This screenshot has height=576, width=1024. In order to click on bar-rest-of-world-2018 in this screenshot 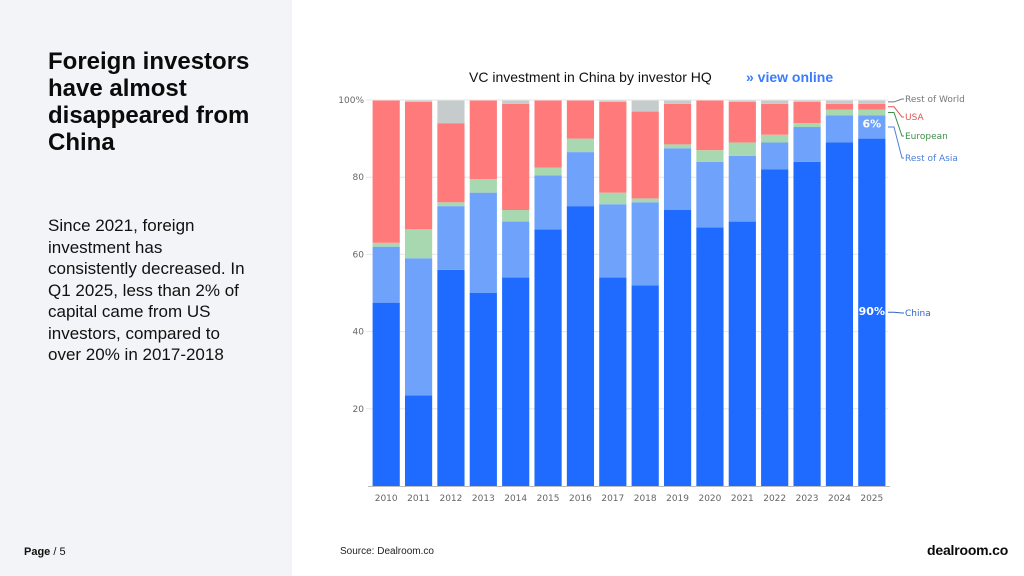, I will do `click(645, 106)`.